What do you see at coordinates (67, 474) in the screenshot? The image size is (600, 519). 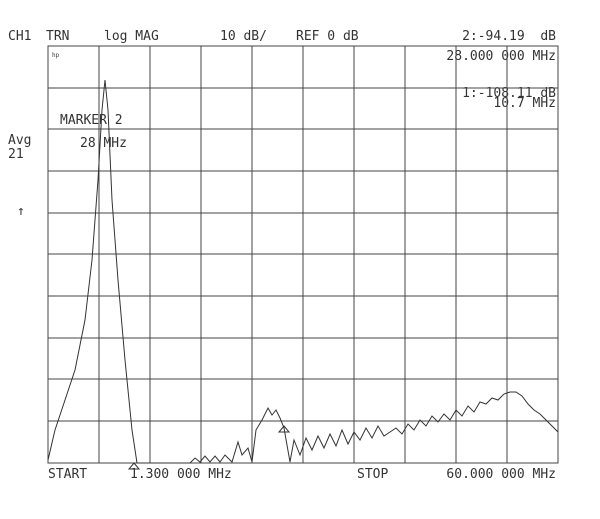 I see `start-label: START` at bounding box center [67, 474].